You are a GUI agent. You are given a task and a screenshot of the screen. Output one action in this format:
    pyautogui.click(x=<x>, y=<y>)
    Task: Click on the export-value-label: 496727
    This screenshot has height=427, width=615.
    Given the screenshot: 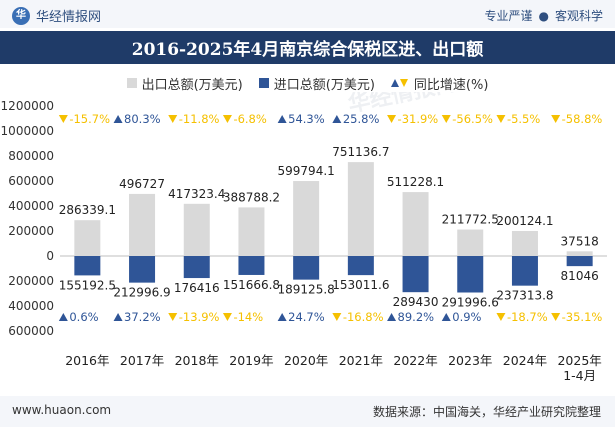 What is the action you would take?
    pyautogui.click(x=142, y=184)
    